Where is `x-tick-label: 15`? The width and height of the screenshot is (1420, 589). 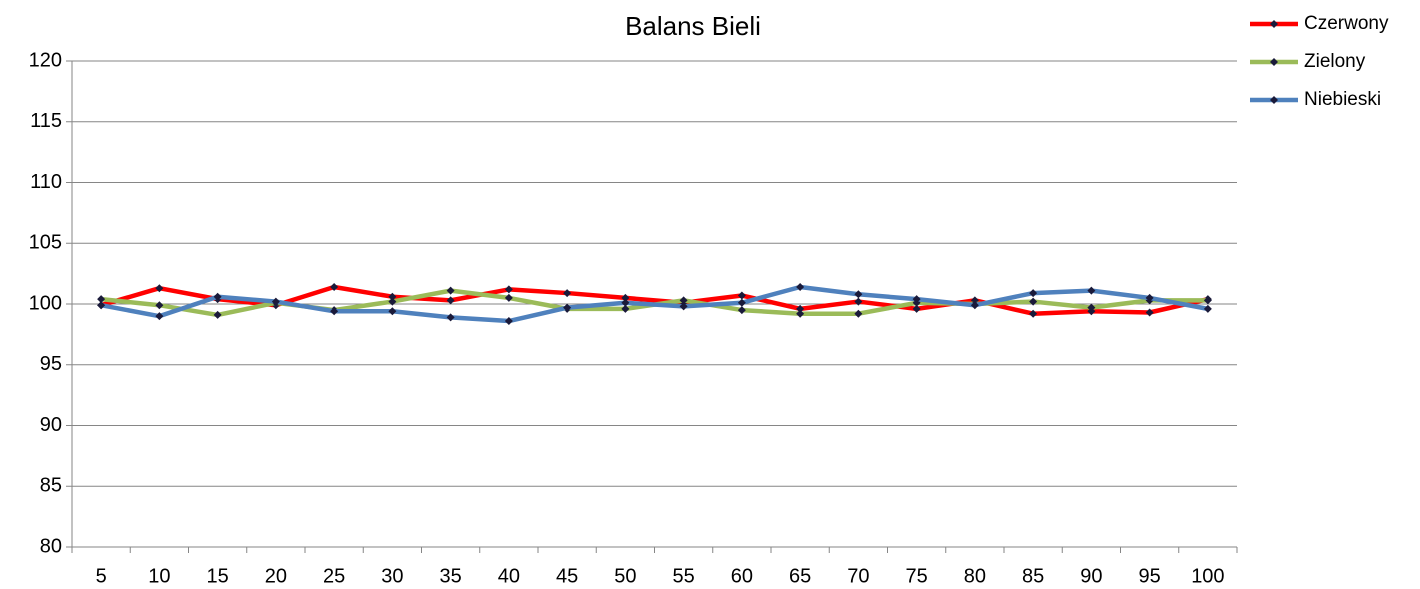
x-tick-label: 15 is located at coordinates (218, 576).